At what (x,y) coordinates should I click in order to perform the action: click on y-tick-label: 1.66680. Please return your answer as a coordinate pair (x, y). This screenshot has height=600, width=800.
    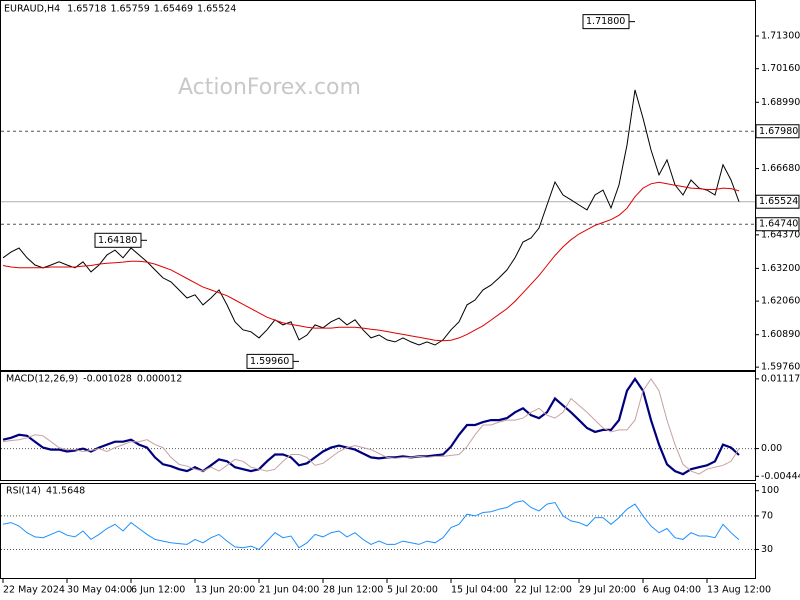
    Looking at the image, I should click on (780, 168).